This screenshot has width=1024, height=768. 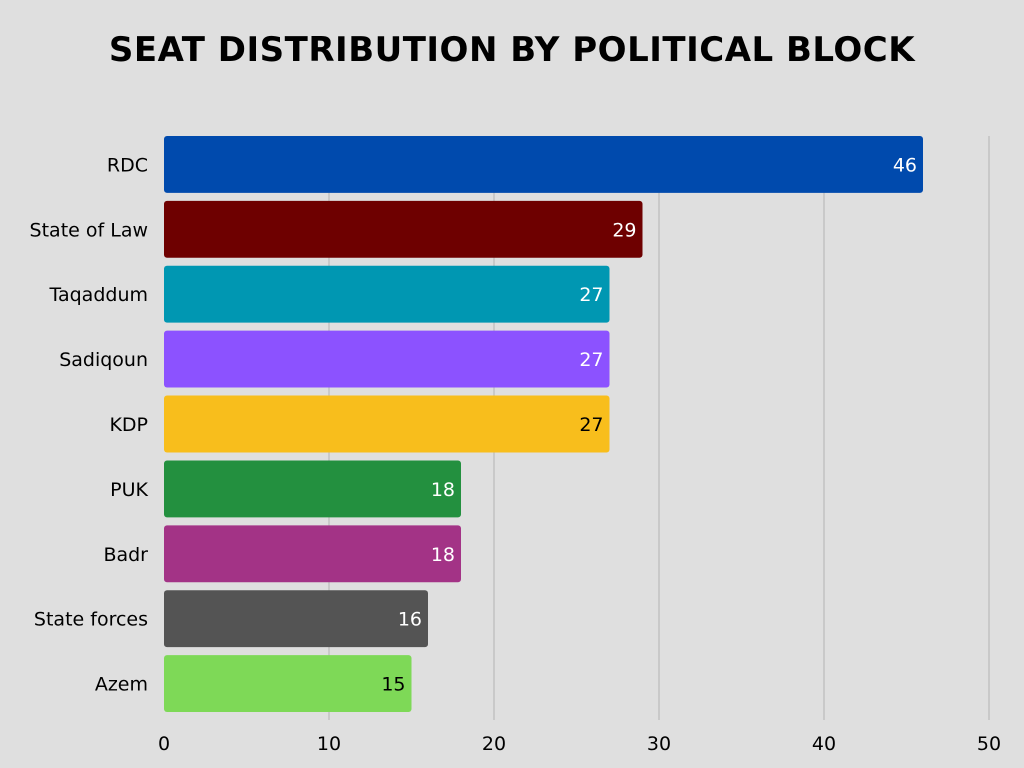 What do you see at coordinates (125, 555) in the screenshot?
I see `category-label: Badr` at bounding box center [125, 555].